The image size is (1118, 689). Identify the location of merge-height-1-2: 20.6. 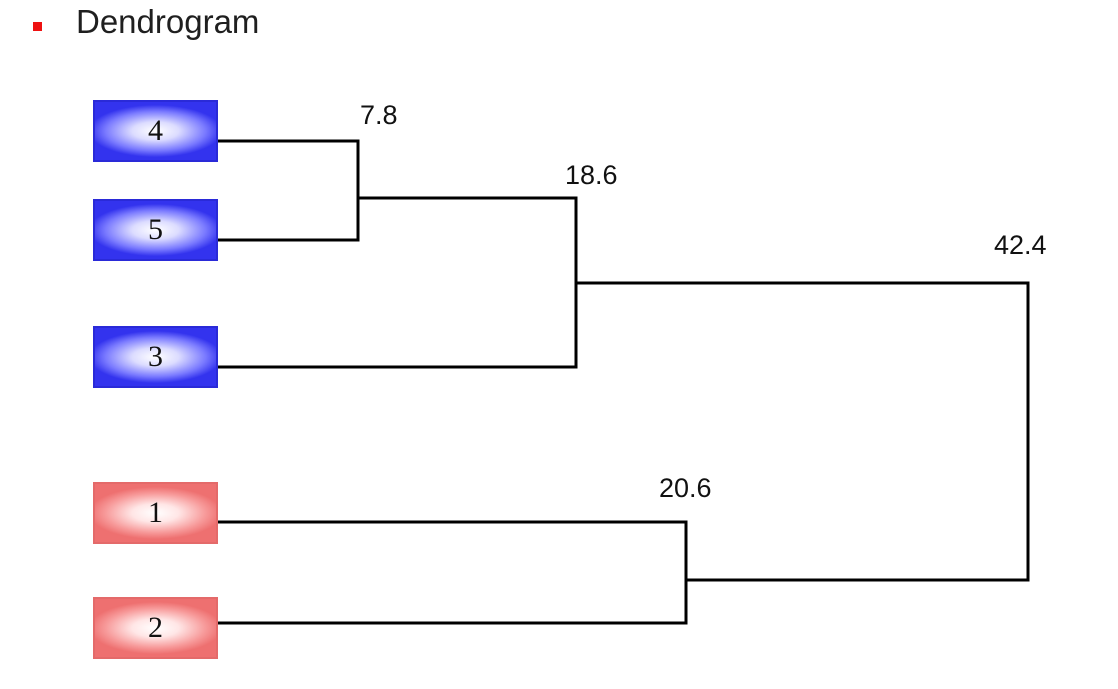
(685, 488).